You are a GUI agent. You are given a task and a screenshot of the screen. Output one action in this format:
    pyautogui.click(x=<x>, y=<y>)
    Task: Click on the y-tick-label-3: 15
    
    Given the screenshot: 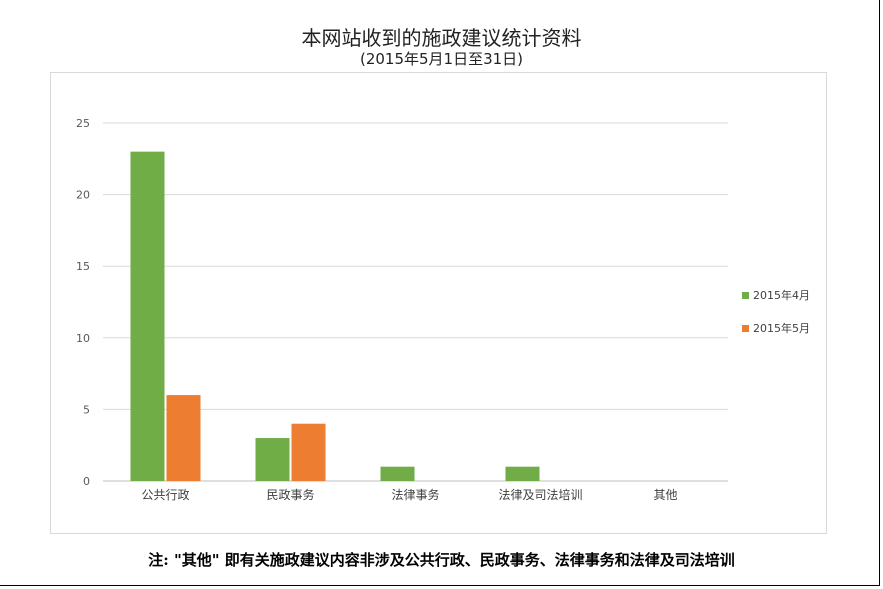 What is the action you would take?
    pyautogui.click(x=83, y=266)
    